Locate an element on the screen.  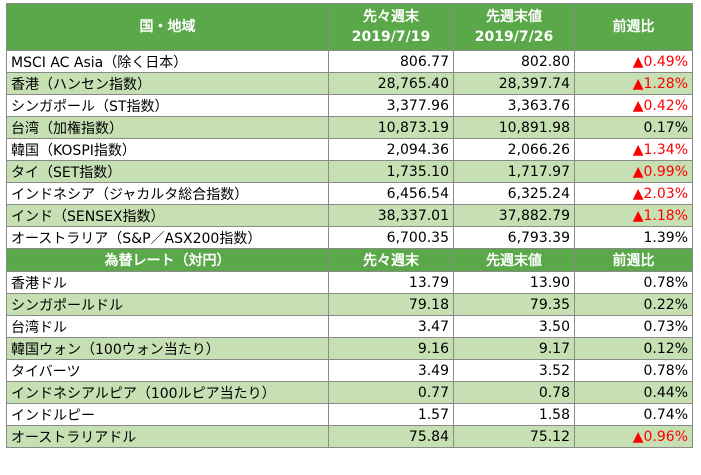
header-prev-prev-label: 先々週末 is located at coordinates (391, 17).